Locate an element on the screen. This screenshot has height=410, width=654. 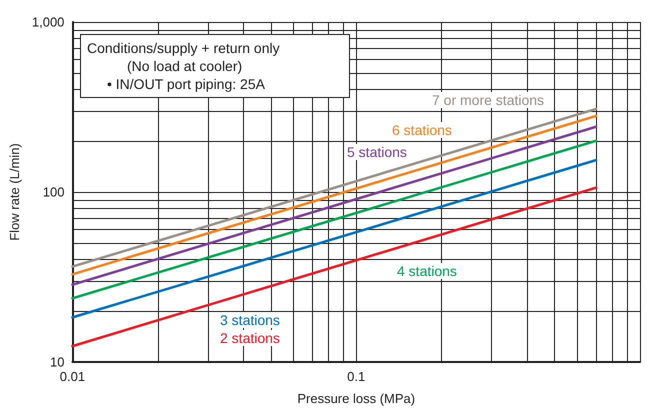
y-tick-label: 10 is located at coordinates (57, 362).